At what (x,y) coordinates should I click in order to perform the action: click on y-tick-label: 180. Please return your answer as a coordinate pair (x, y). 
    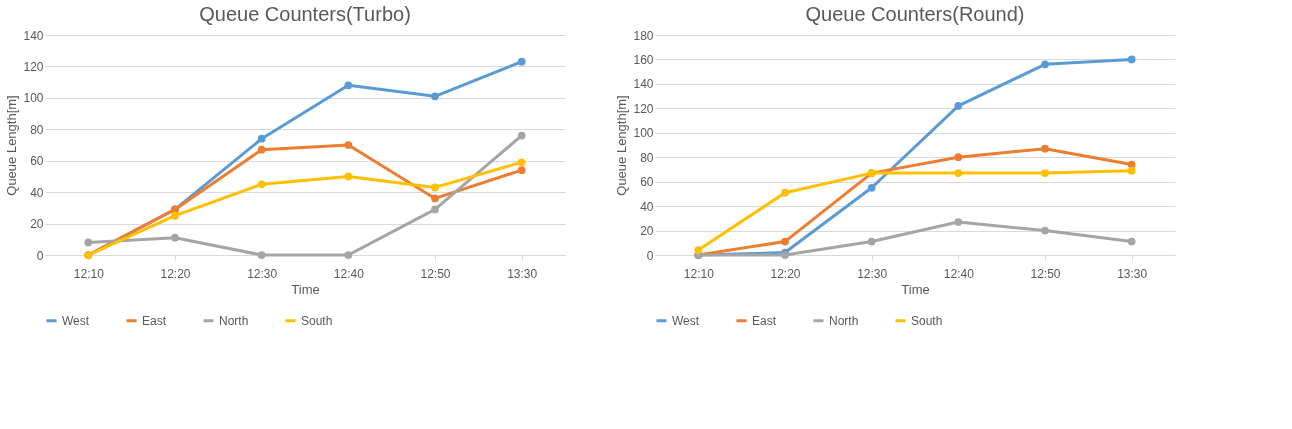
    Looking at the image, I should click on (643, 35).